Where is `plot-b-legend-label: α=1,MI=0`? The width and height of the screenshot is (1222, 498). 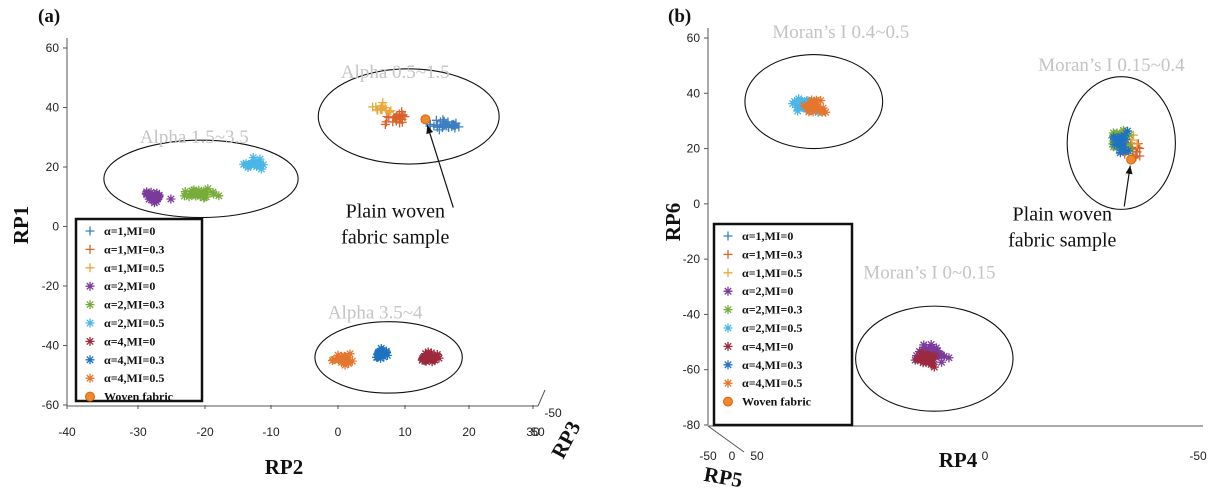
plot-b-legend-label: α=1,MI=0 is located at coordinates (767, 236).